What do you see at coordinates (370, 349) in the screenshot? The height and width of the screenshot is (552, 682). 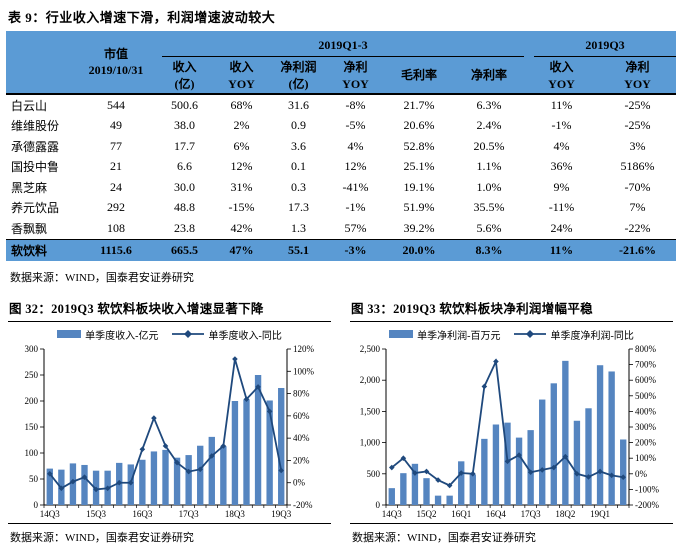 I see `svg-text: 2,500` at bounding box center [370, 349].